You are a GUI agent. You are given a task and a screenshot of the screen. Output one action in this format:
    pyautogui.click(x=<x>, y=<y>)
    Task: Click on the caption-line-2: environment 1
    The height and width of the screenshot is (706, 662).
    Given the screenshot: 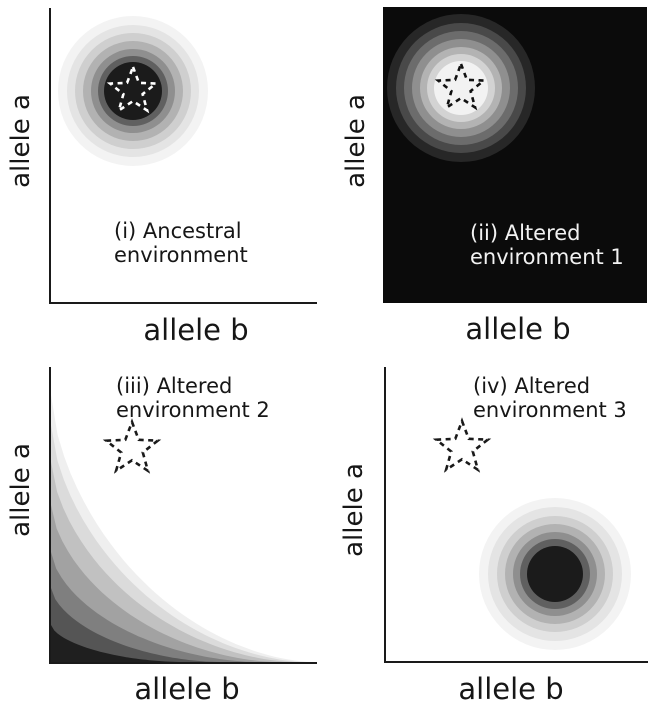 What is the action you would take?
    pyautogui.click(x=547, y=257)
    